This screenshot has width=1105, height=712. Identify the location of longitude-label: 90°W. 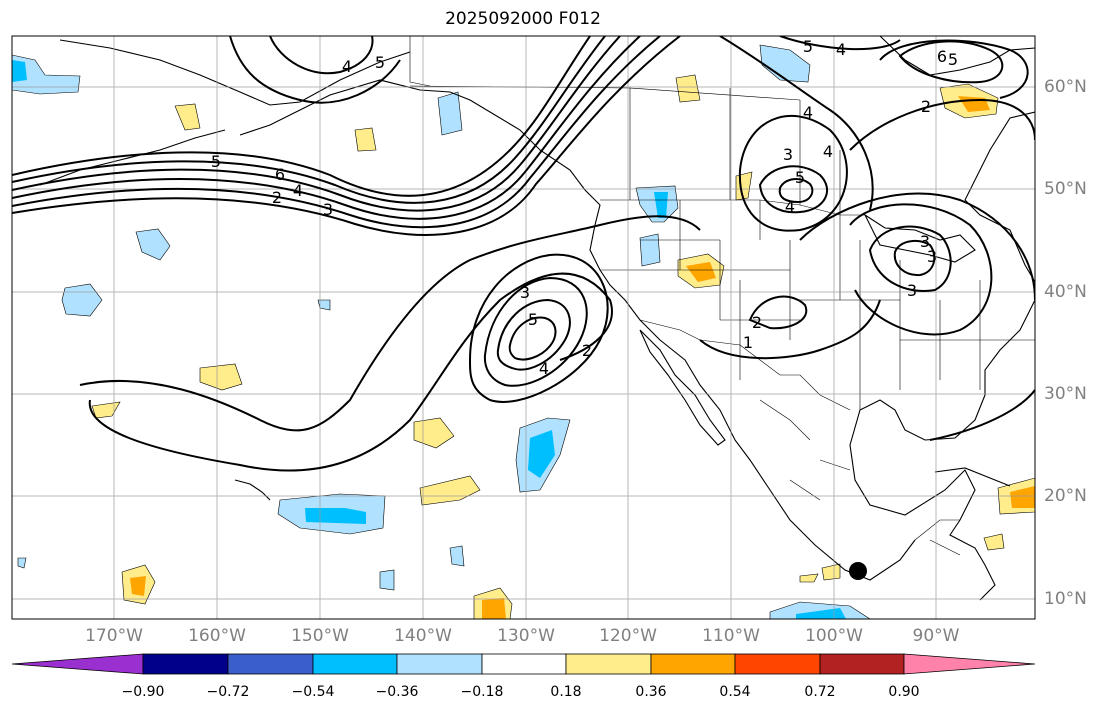
(936, 636).